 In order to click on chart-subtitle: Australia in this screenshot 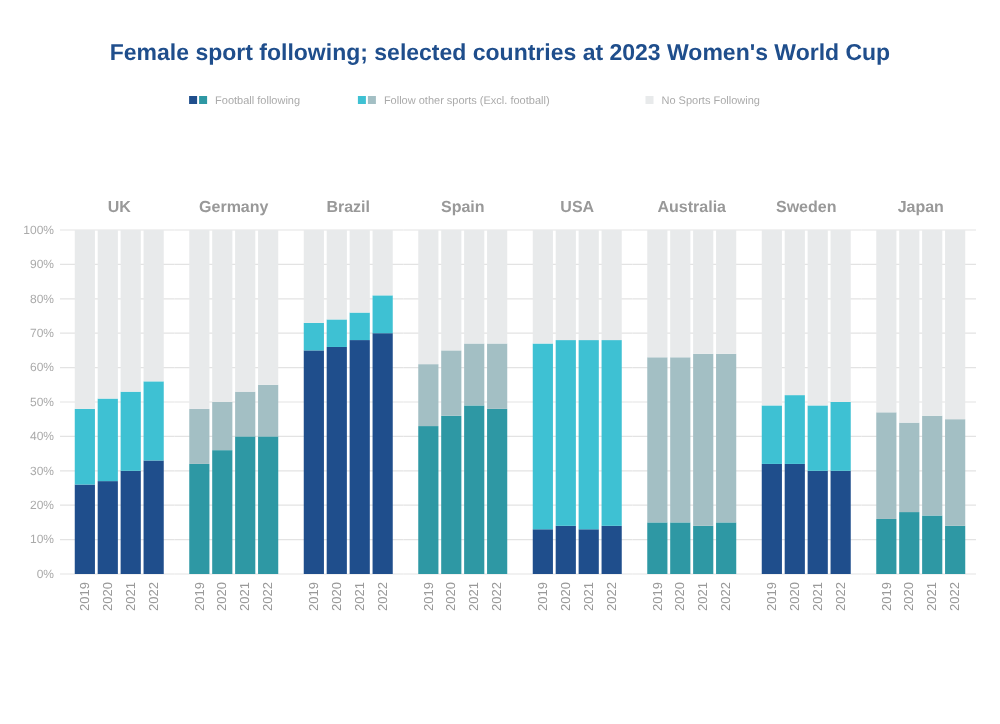, I will do `click(692, 207)`.